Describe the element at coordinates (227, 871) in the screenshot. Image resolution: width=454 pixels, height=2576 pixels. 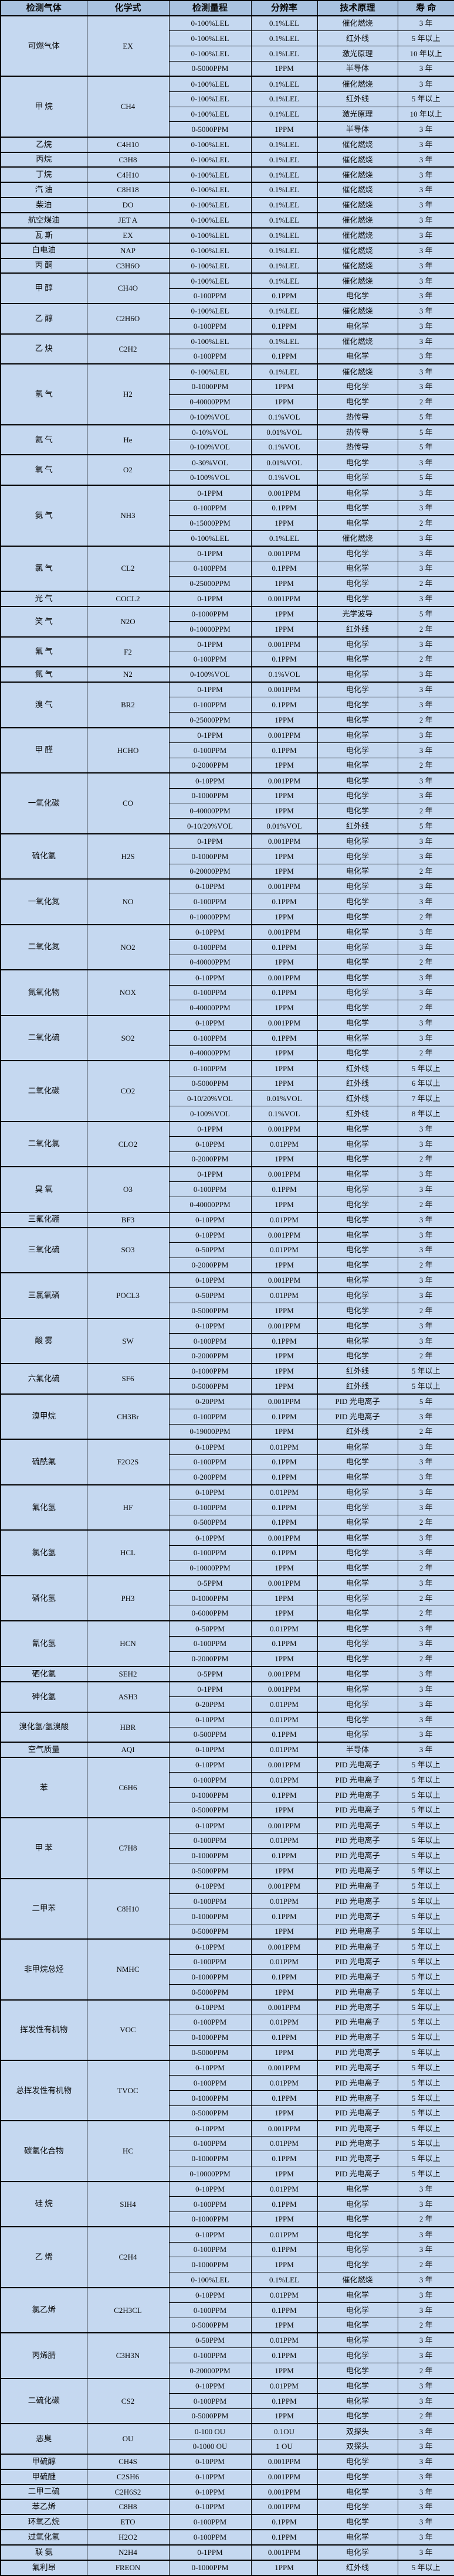
I see `table-row: 0-20000PPM 1PPM 电化学 2 年` at that location.